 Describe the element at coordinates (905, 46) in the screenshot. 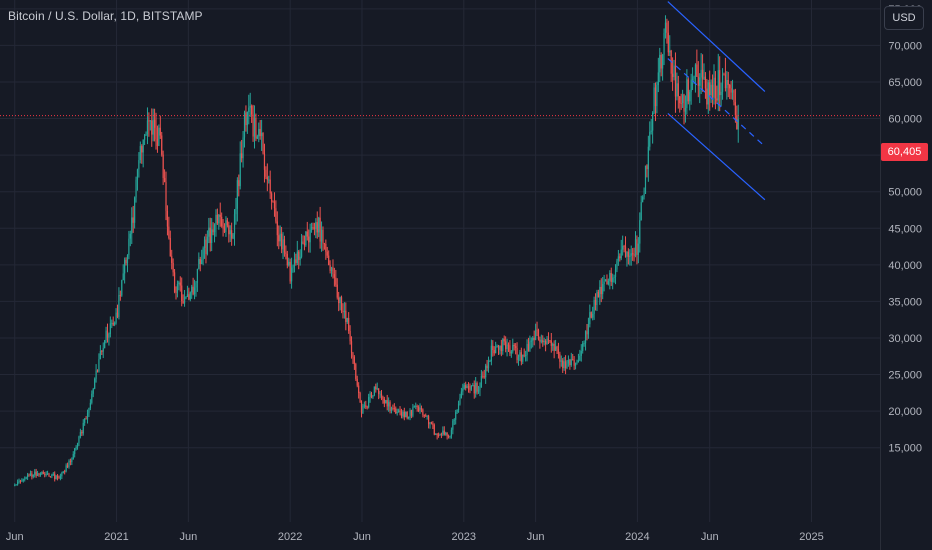

I see `y-tick-label: 70,000` at that location.